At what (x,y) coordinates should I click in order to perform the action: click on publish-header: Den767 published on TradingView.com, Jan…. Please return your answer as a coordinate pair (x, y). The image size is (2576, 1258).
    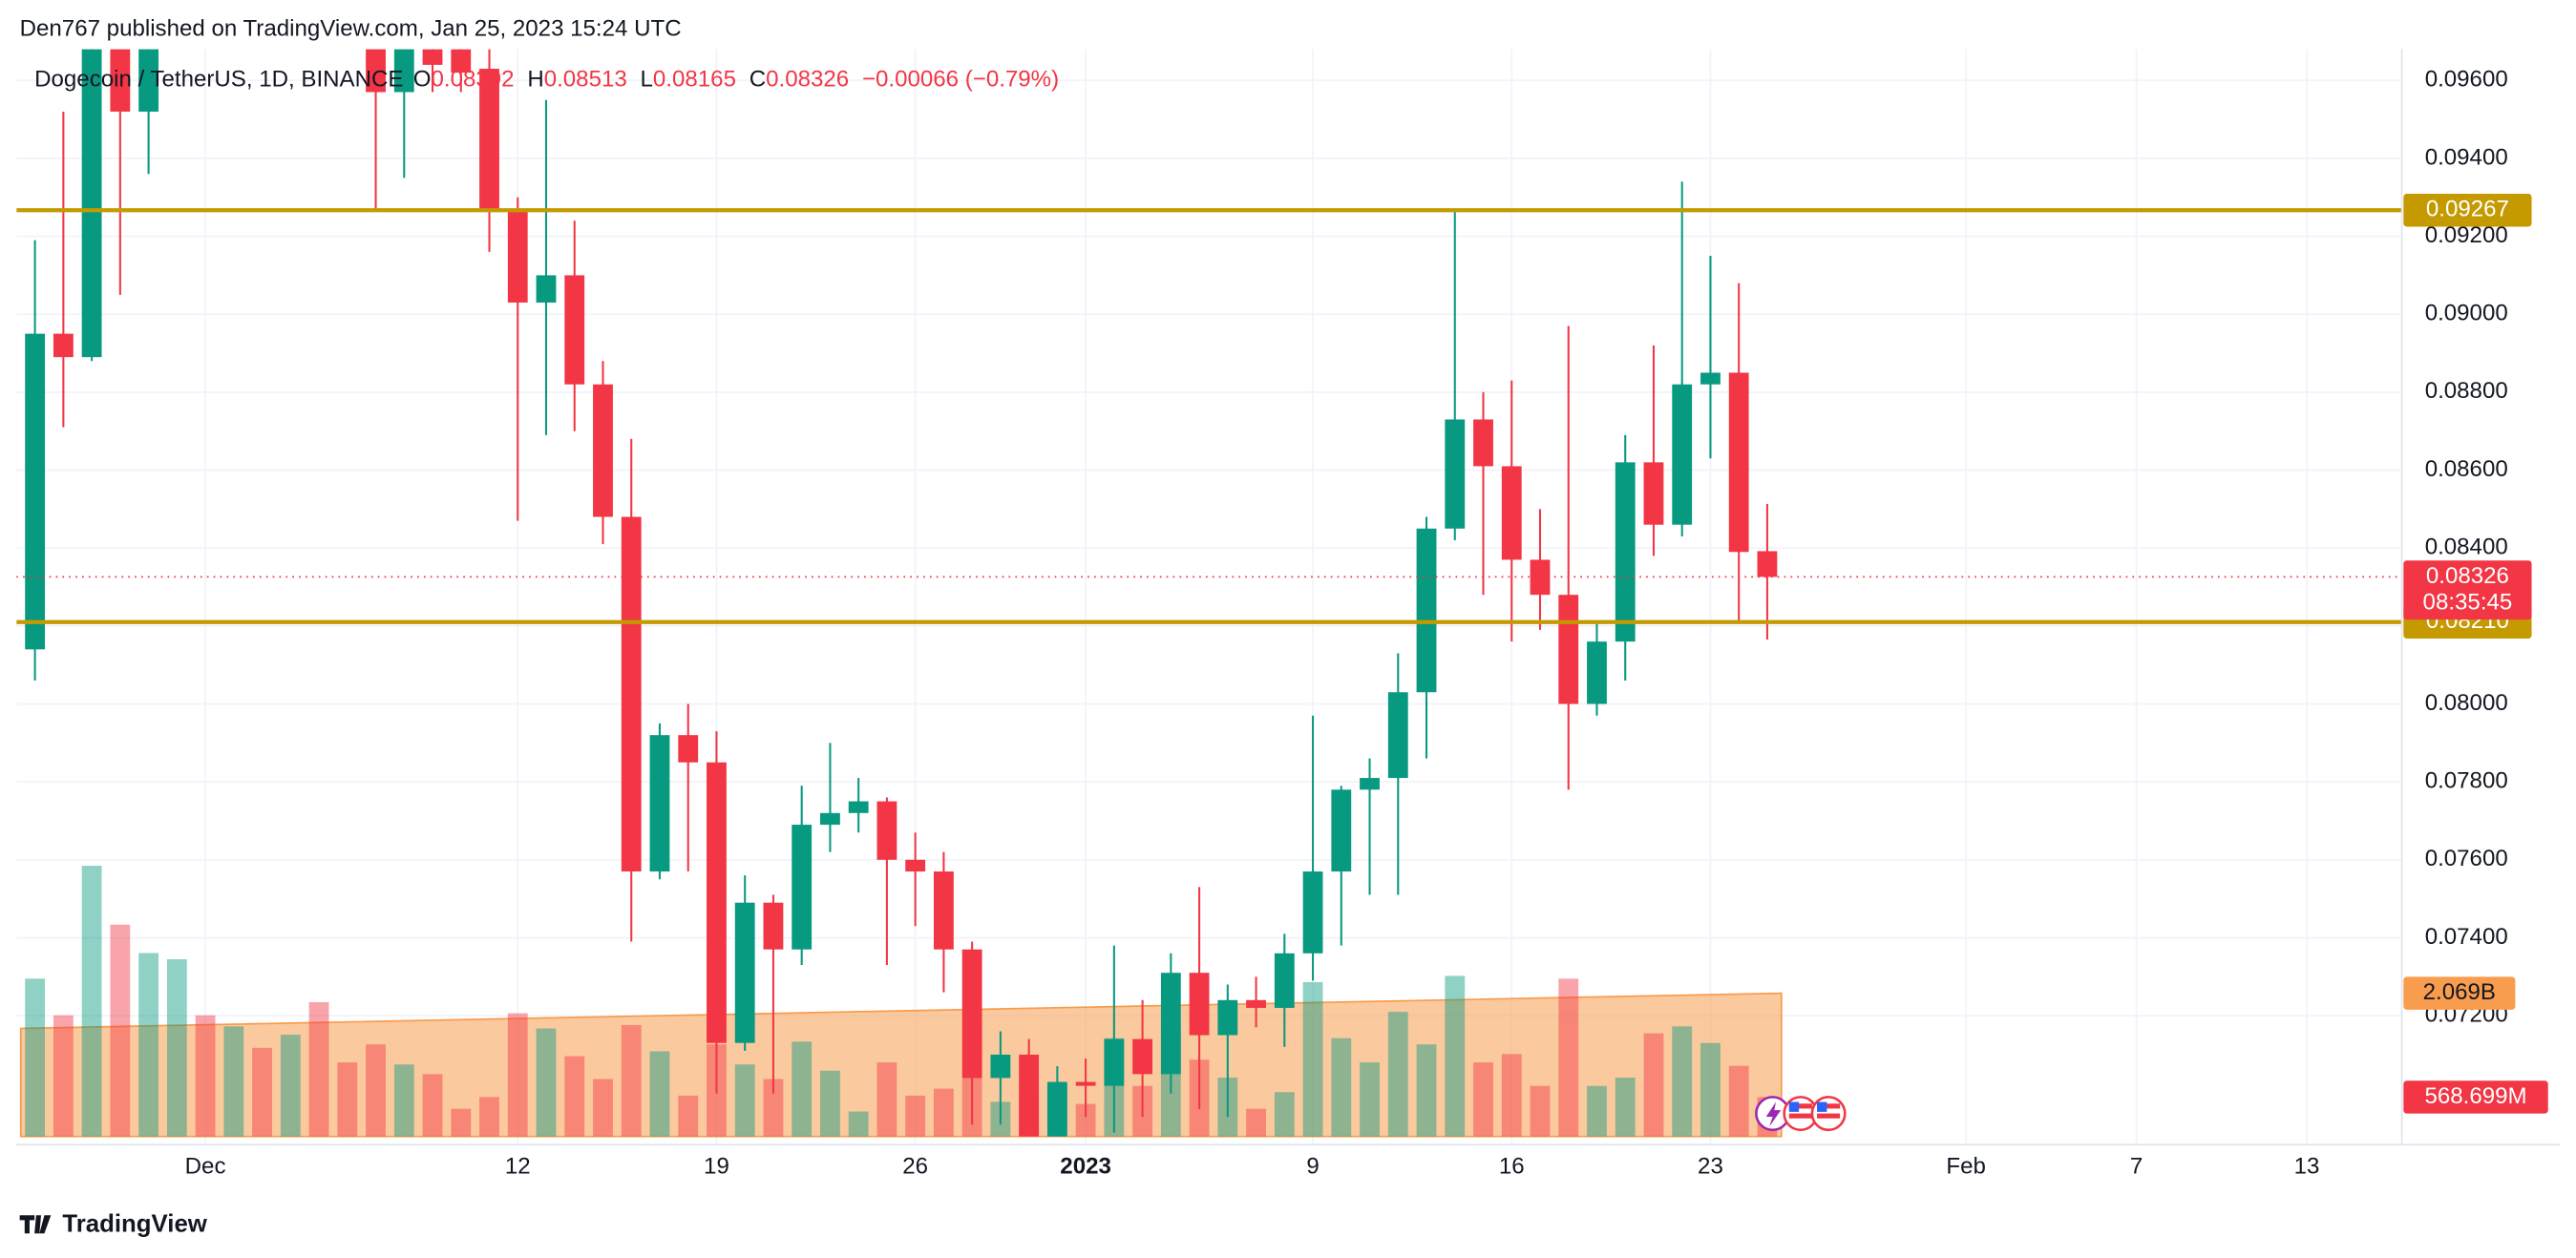
    Looking at the image, I should click on (351, 28).